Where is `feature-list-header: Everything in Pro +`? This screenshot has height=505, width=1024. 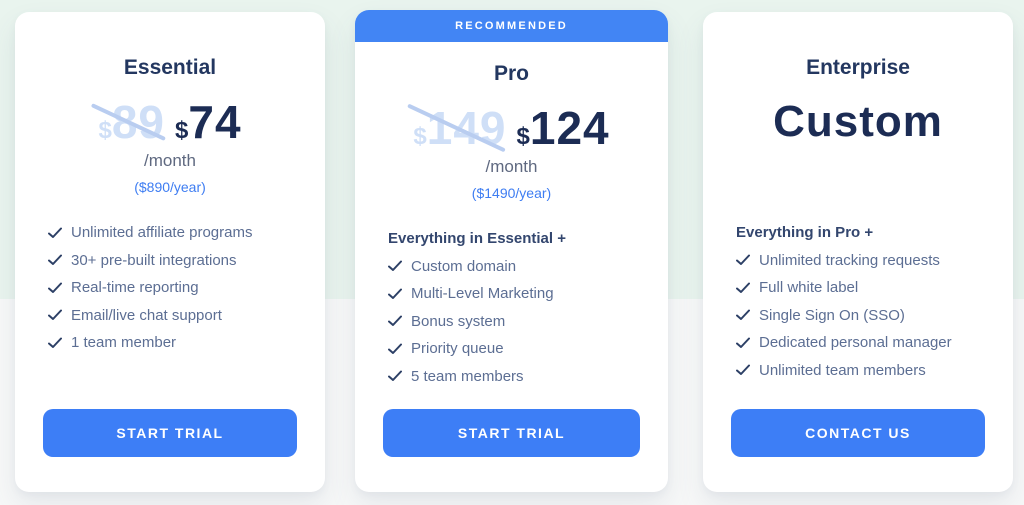
feature-list-header: Everything in Pro + is located at coordinates (869, 233).